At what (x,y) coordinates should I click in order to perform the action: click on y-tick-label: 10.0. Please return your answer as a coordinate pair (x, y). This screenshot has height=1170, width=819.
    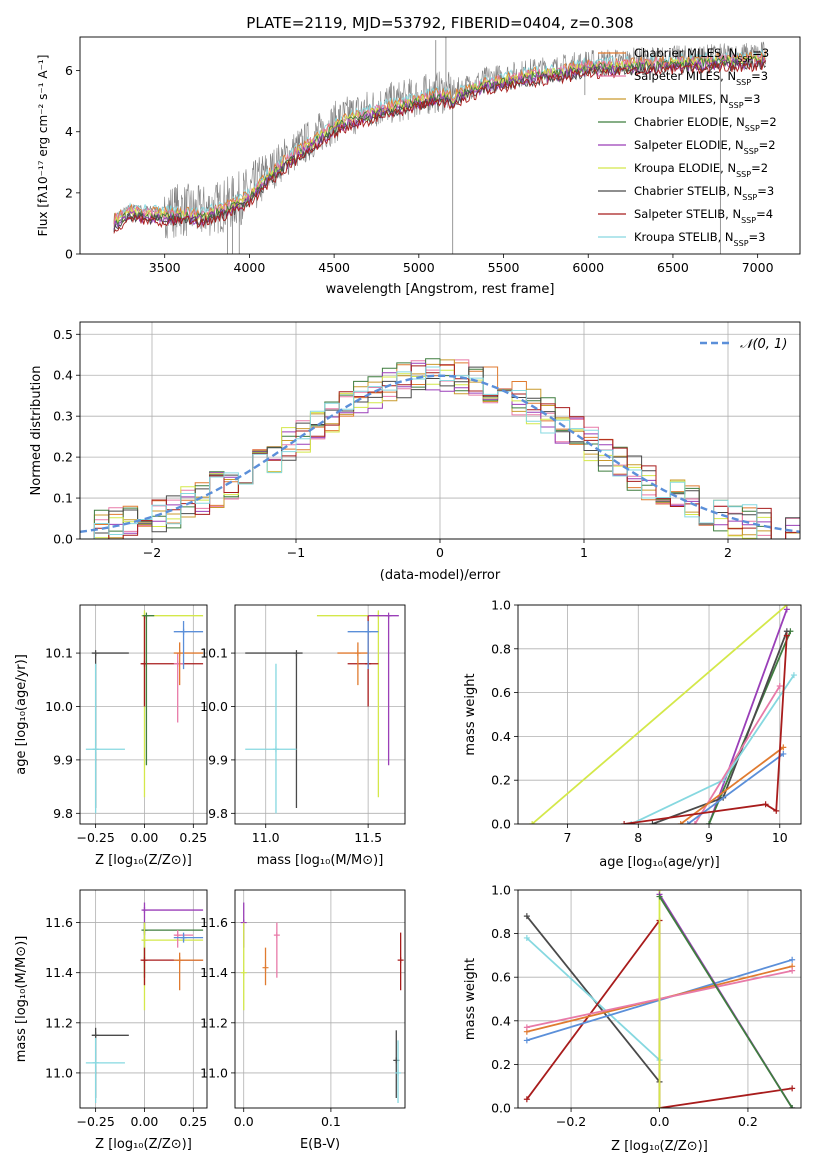
    Looking at the image, I should click on (59, 706).